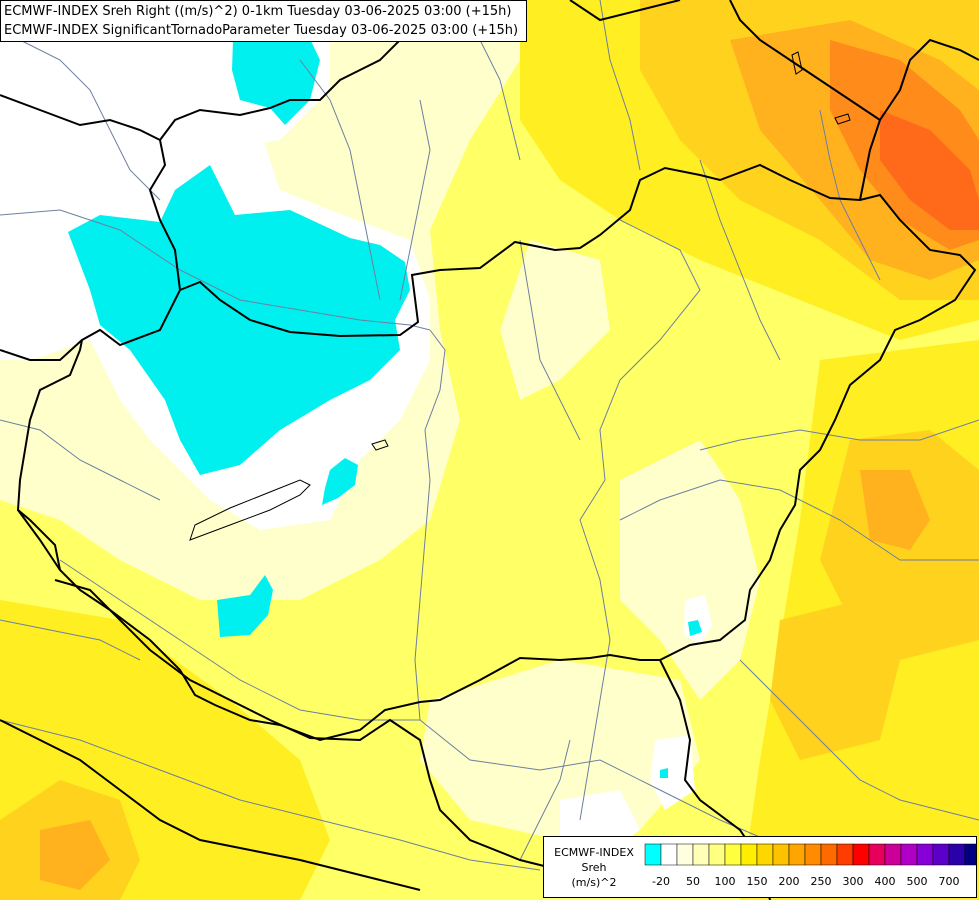 The height and width of the screenshot is (900, 979). I want to click on legend-tick-label: 150, so click(757, 881).